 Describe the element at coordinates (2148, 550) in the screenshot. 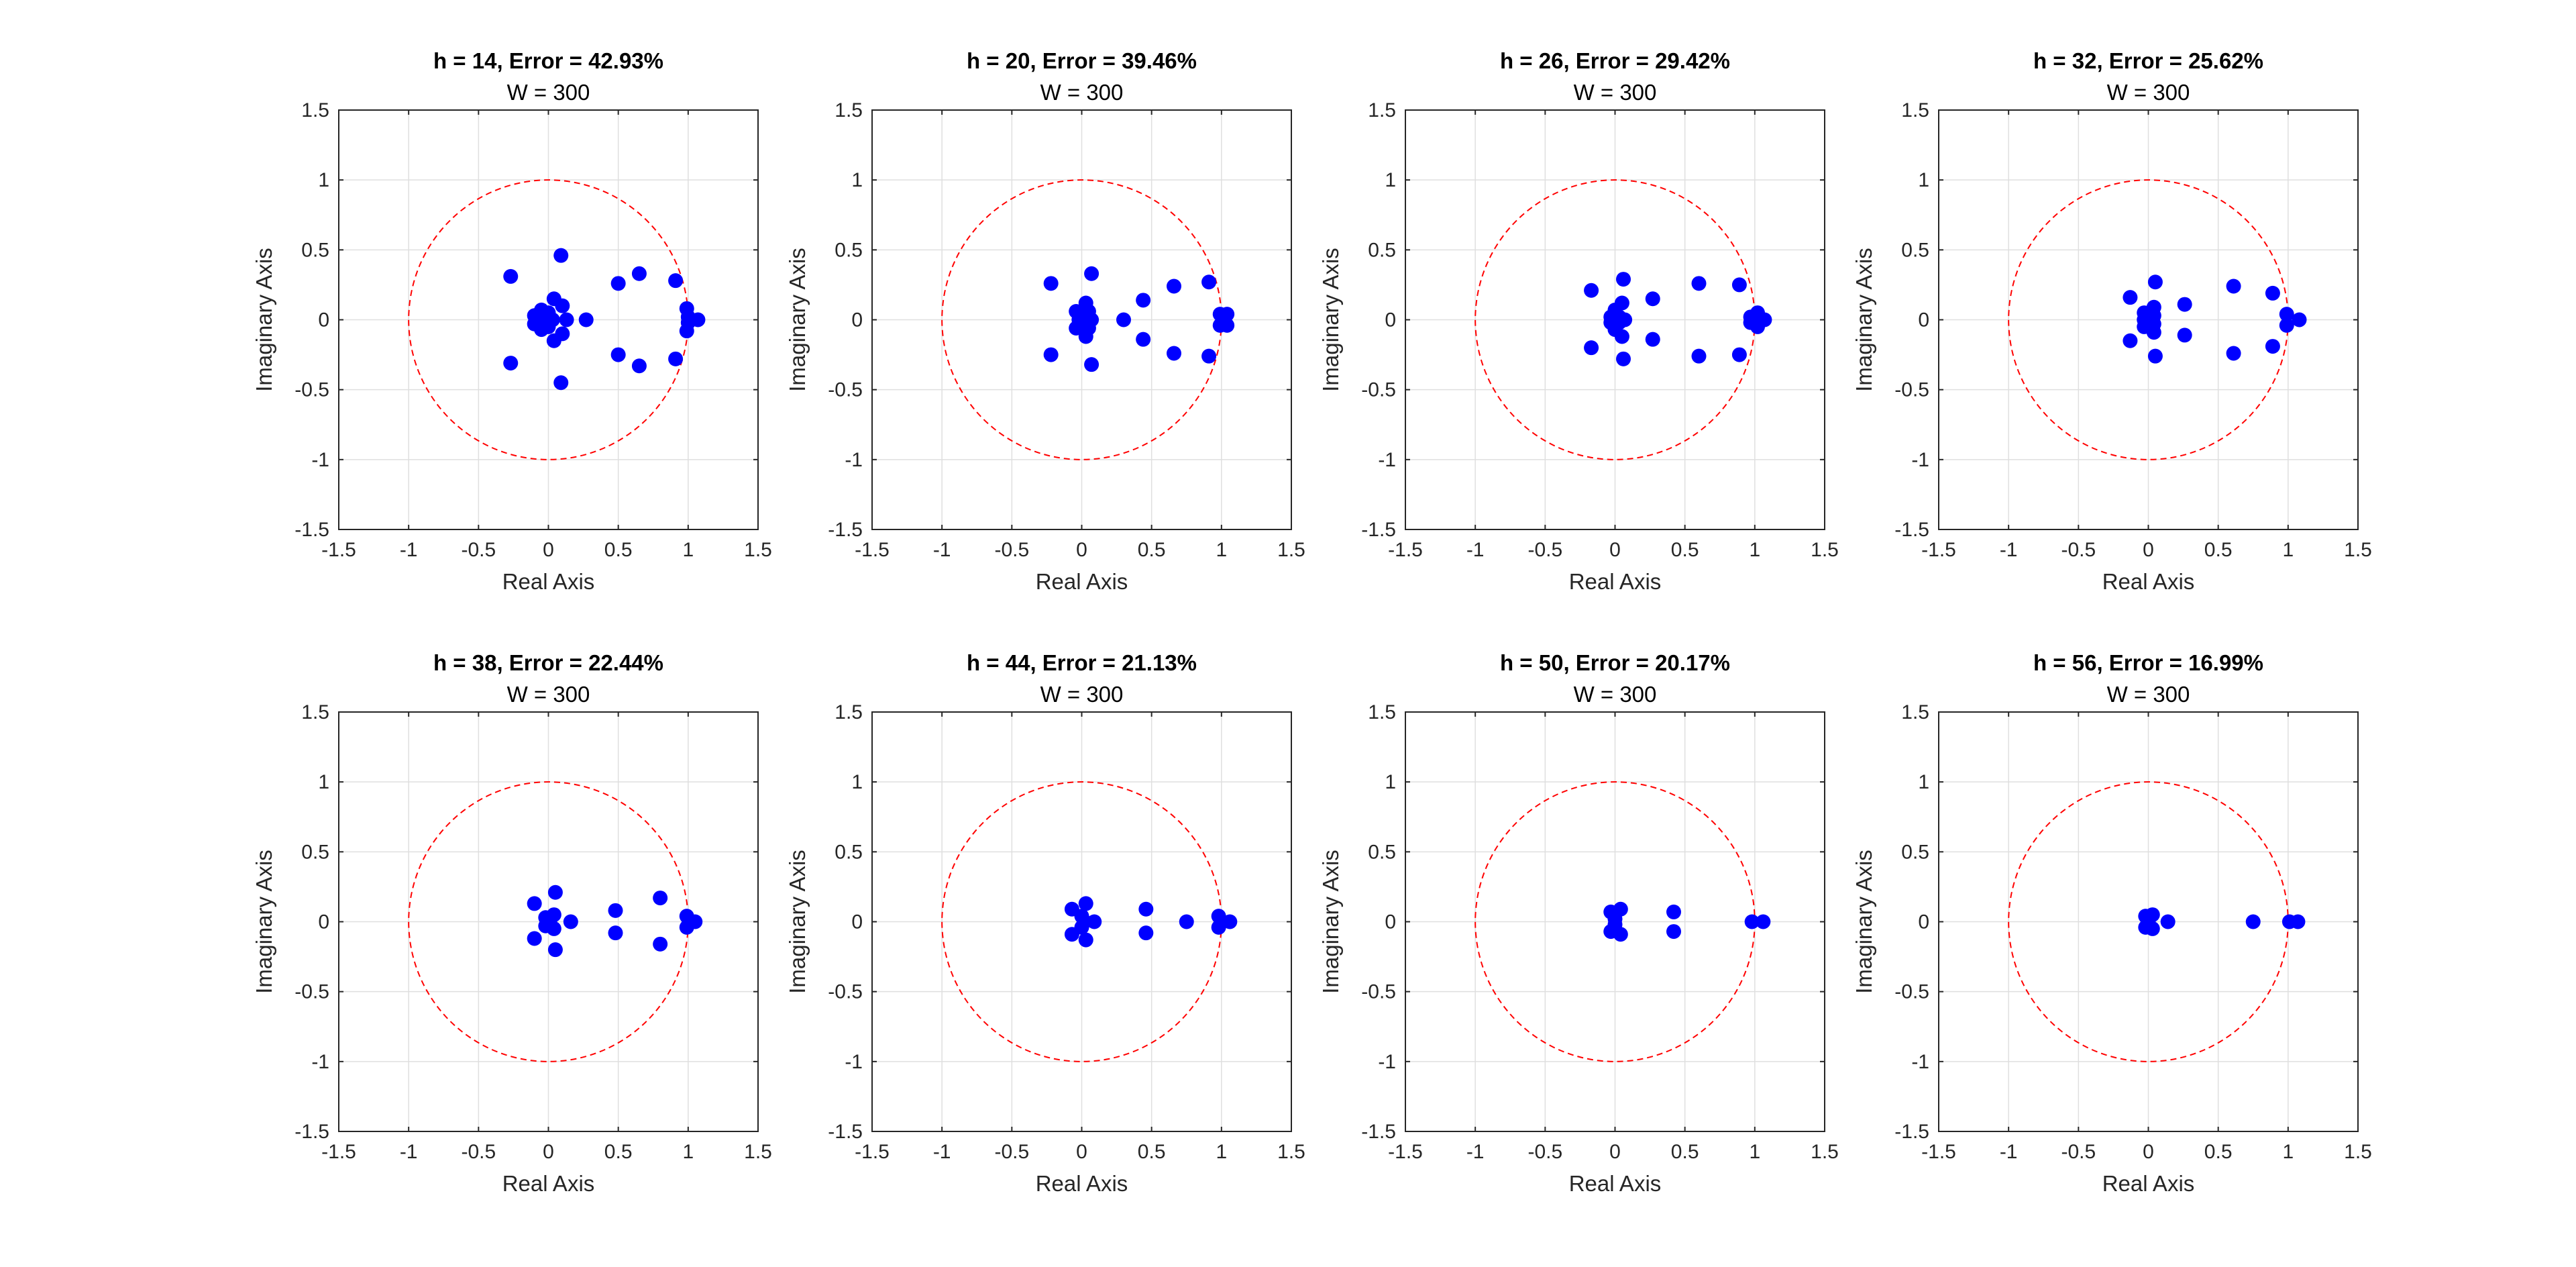

I see `x-tick-label: 0` at that location.